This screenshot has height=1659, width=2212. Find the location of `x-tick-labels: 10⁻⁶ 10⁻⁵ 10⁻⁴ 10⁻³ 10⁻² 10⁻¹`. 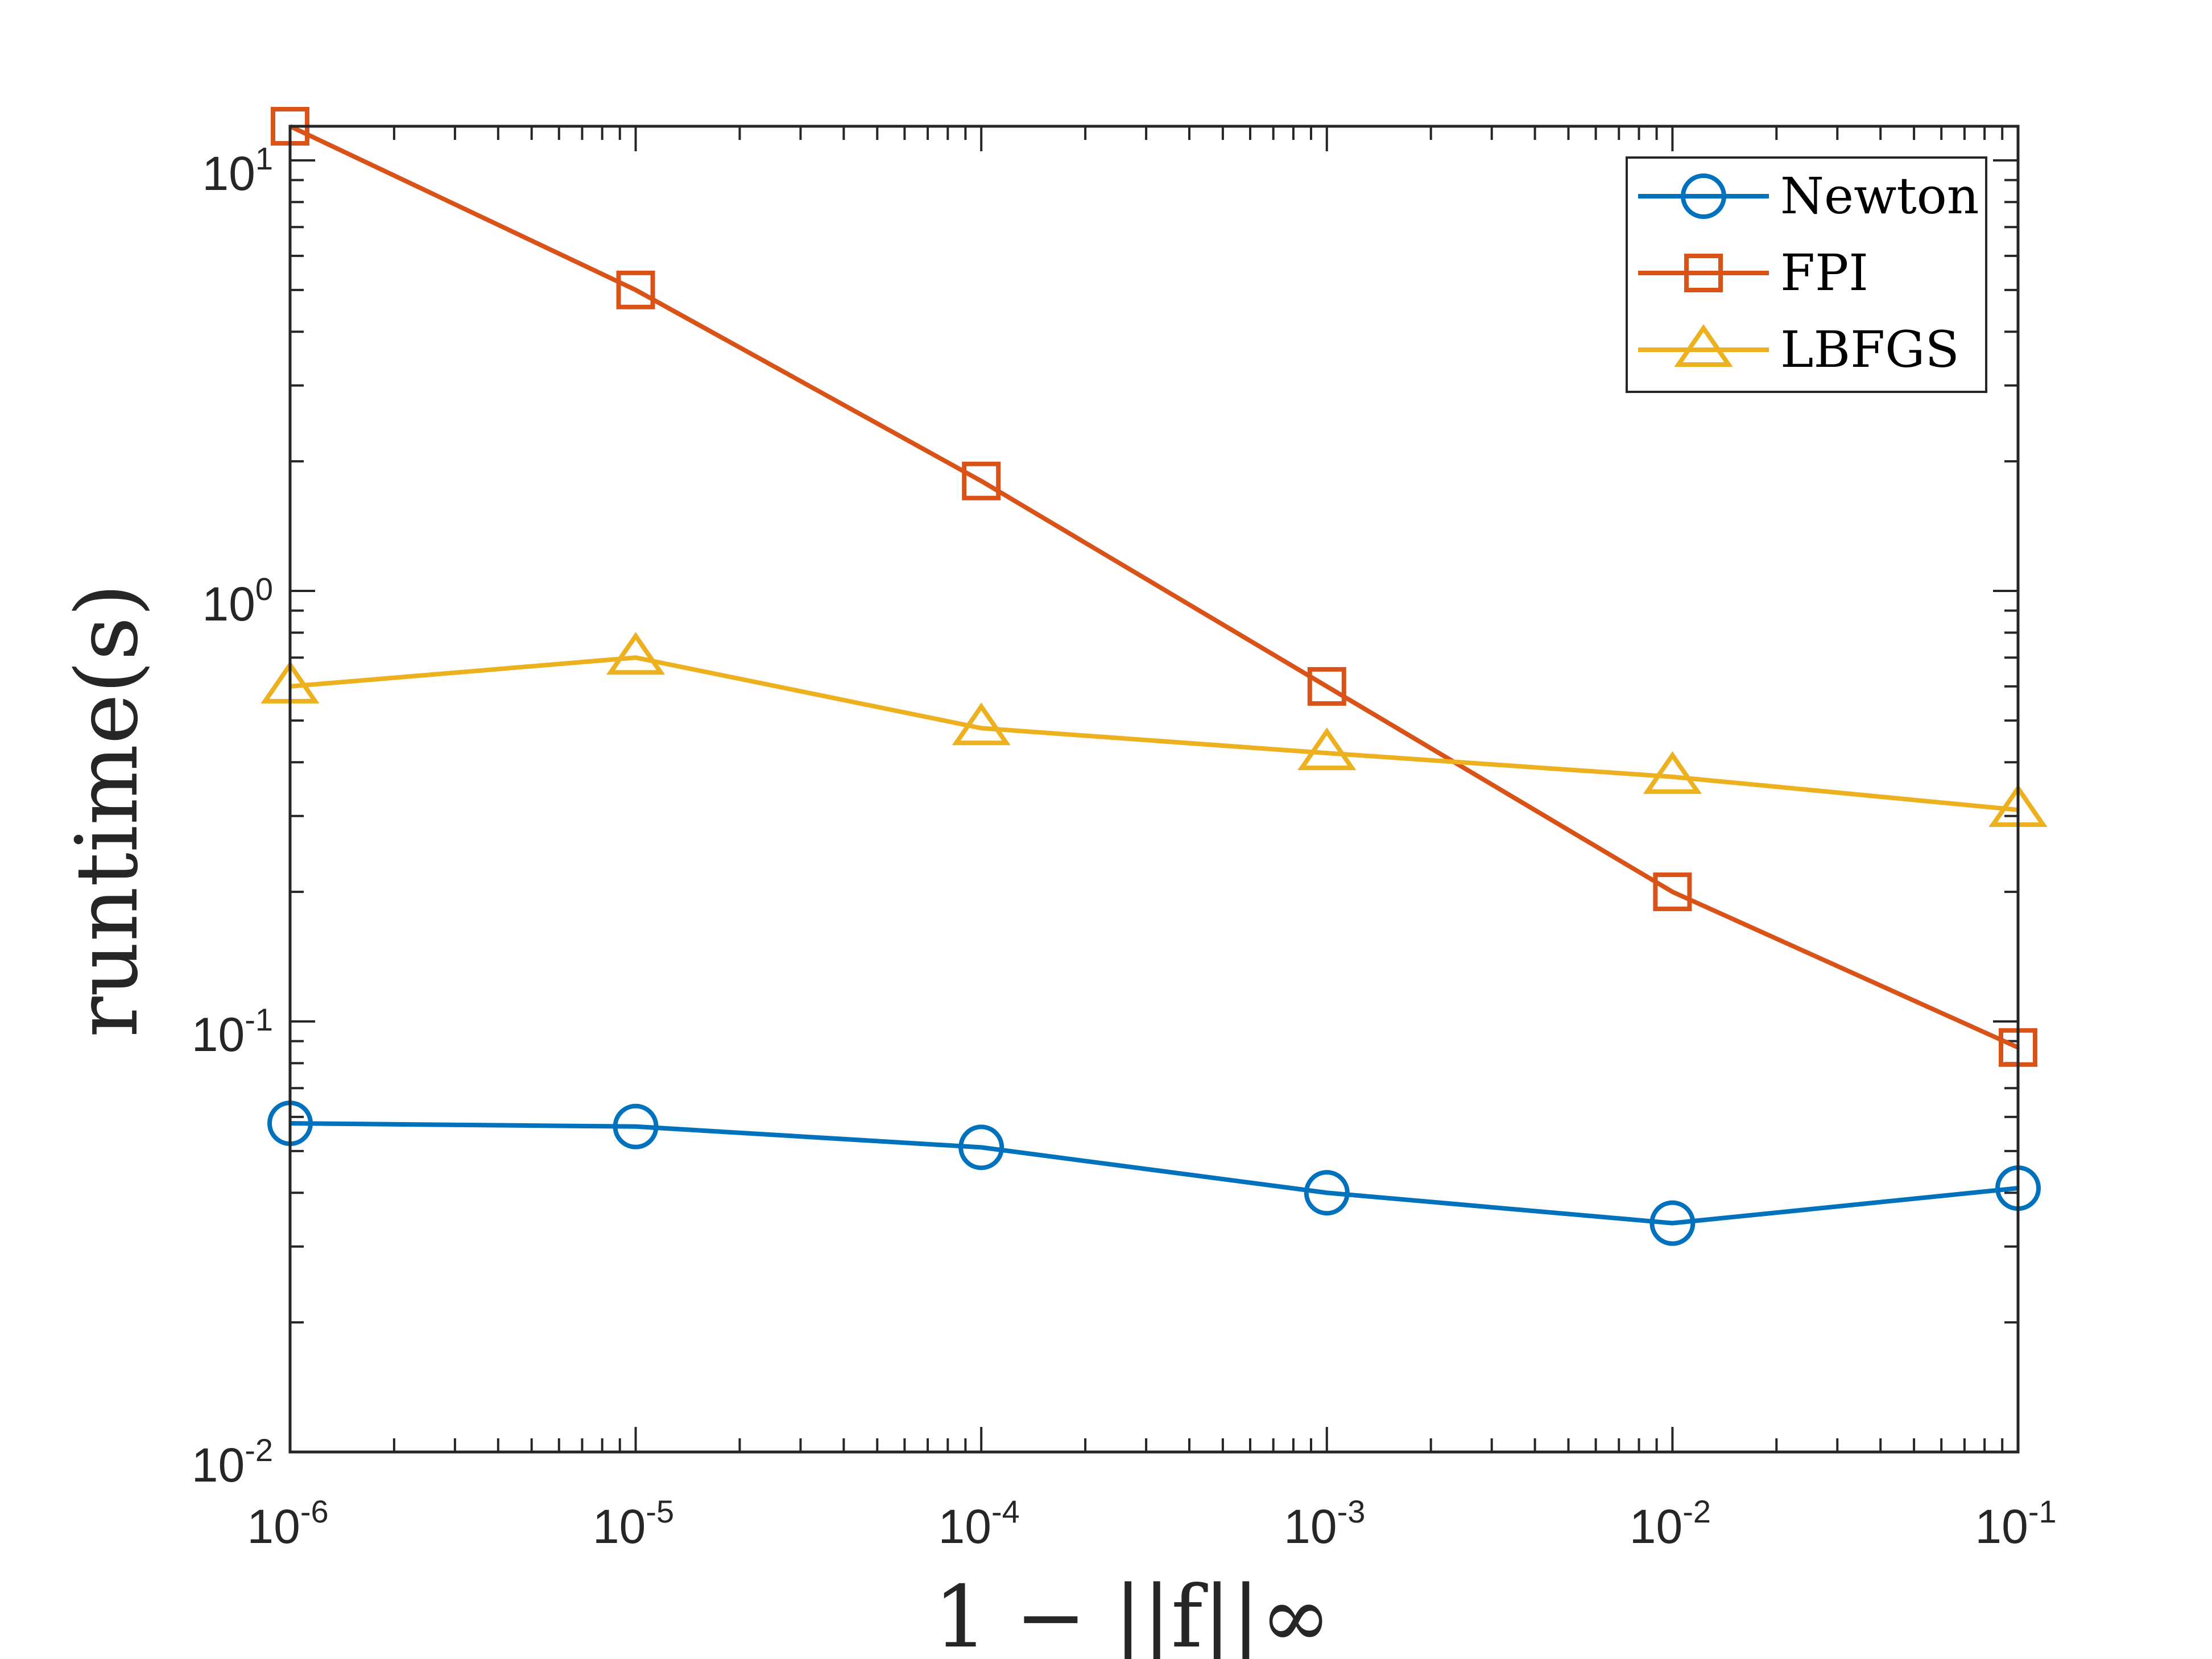

x-tick-labels: 10⁻⁶ 10⁻⁵ 10⁻⁴ 10⁻³ 10⁻² 10⁻¹ is located at coordinates (1151, 1523).